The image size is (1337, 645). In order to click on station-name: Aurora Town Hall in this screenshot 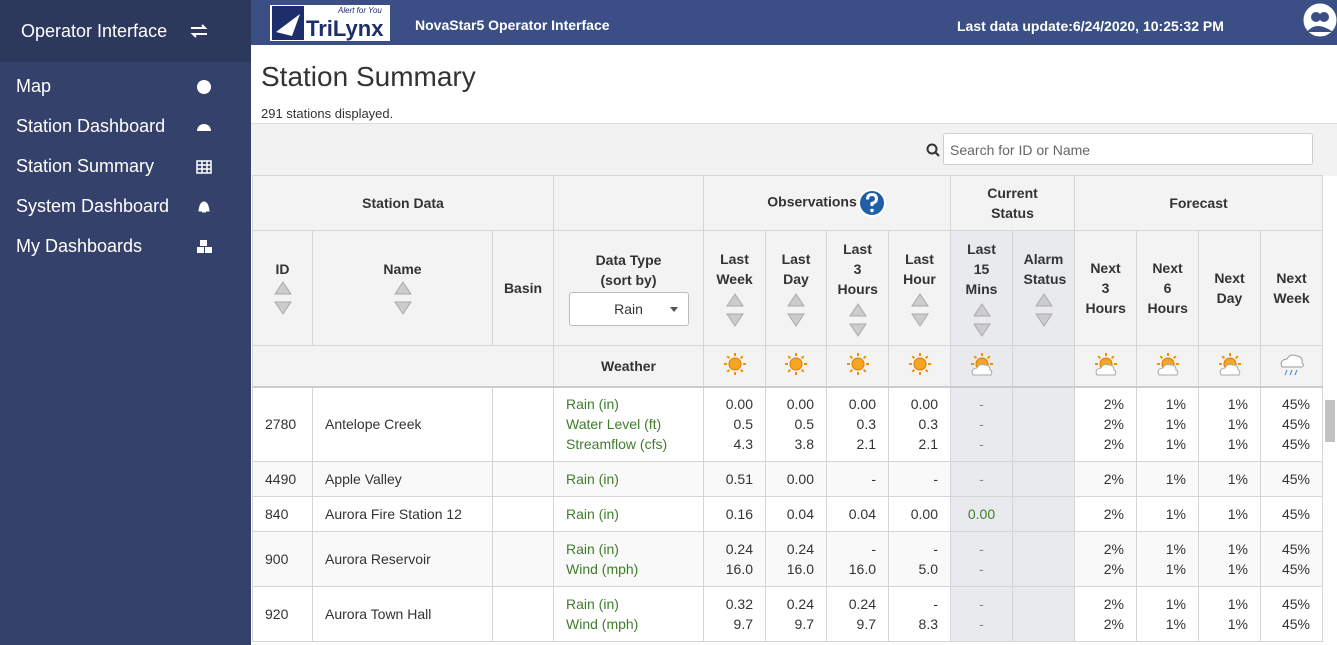, I will do `click(402, 614)`.